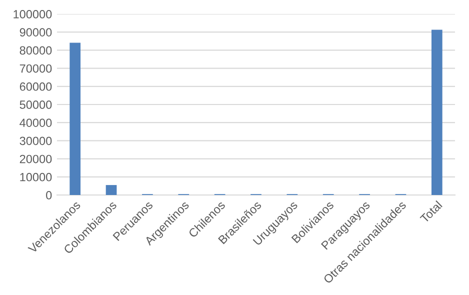 This screenshot has width=469, height=295. I want to click on y-tick-label: 70000, so click(36, 68).